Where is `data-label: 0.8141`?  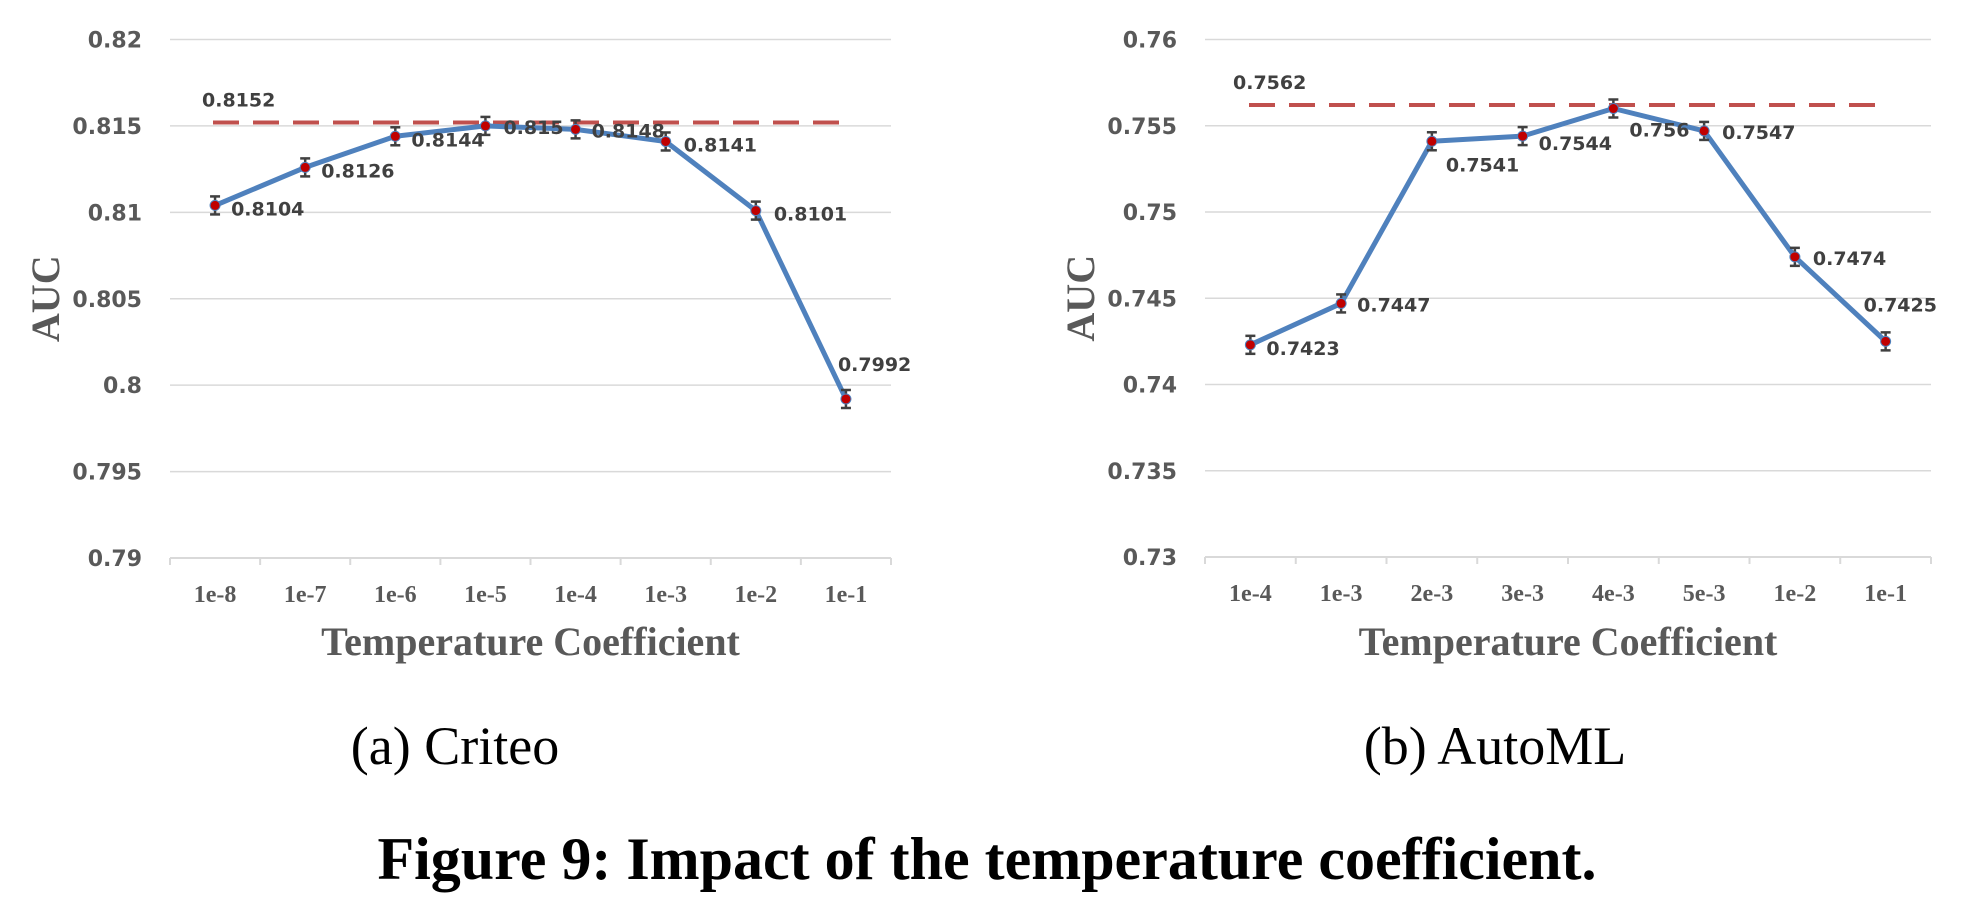
data-label: 0.8141 is located at coordinates (720, 145).